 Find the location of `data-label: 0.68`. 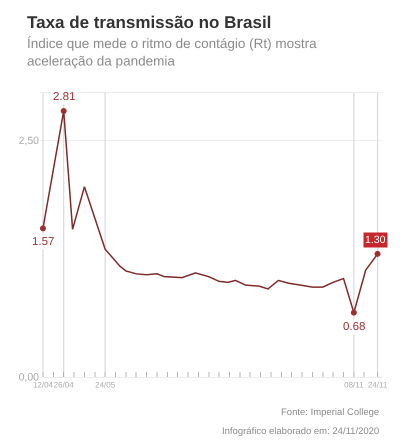

data-label: 0.68 is located at coordinates (354, 327).